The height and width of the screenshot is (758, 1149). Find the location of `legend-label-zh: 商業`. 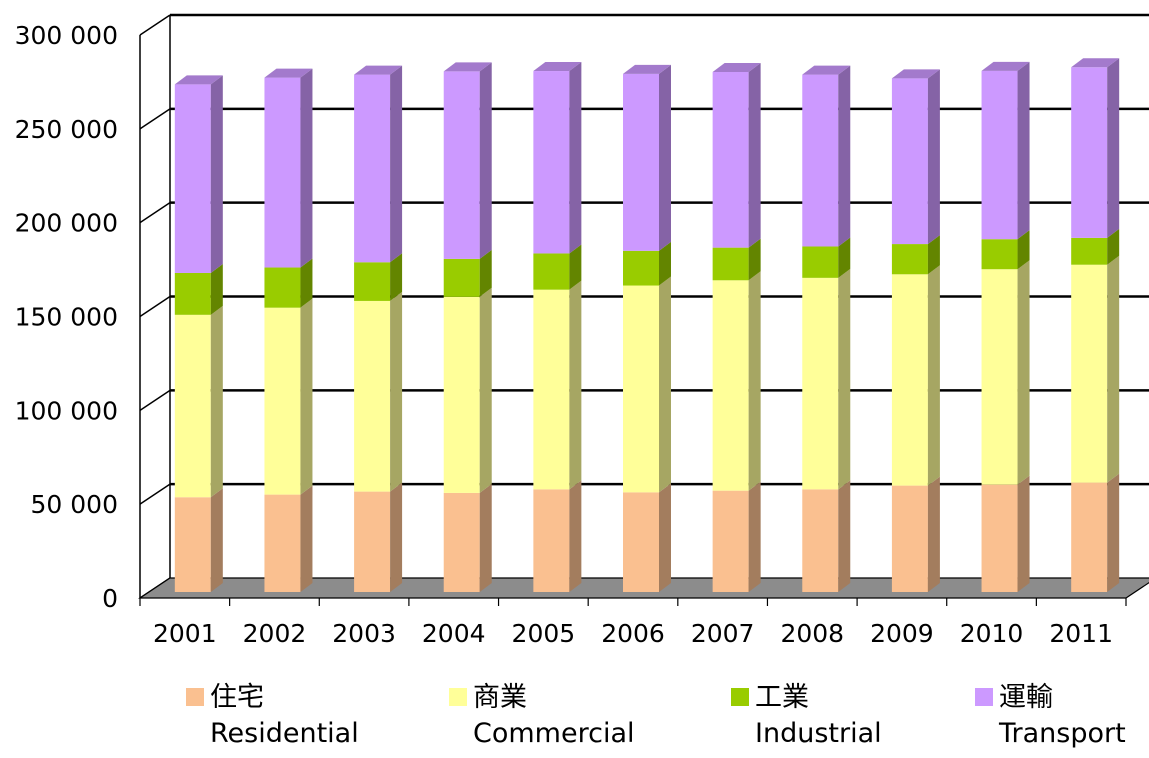

legend-label-zh: 商業 is located at coordinates (500, 697).